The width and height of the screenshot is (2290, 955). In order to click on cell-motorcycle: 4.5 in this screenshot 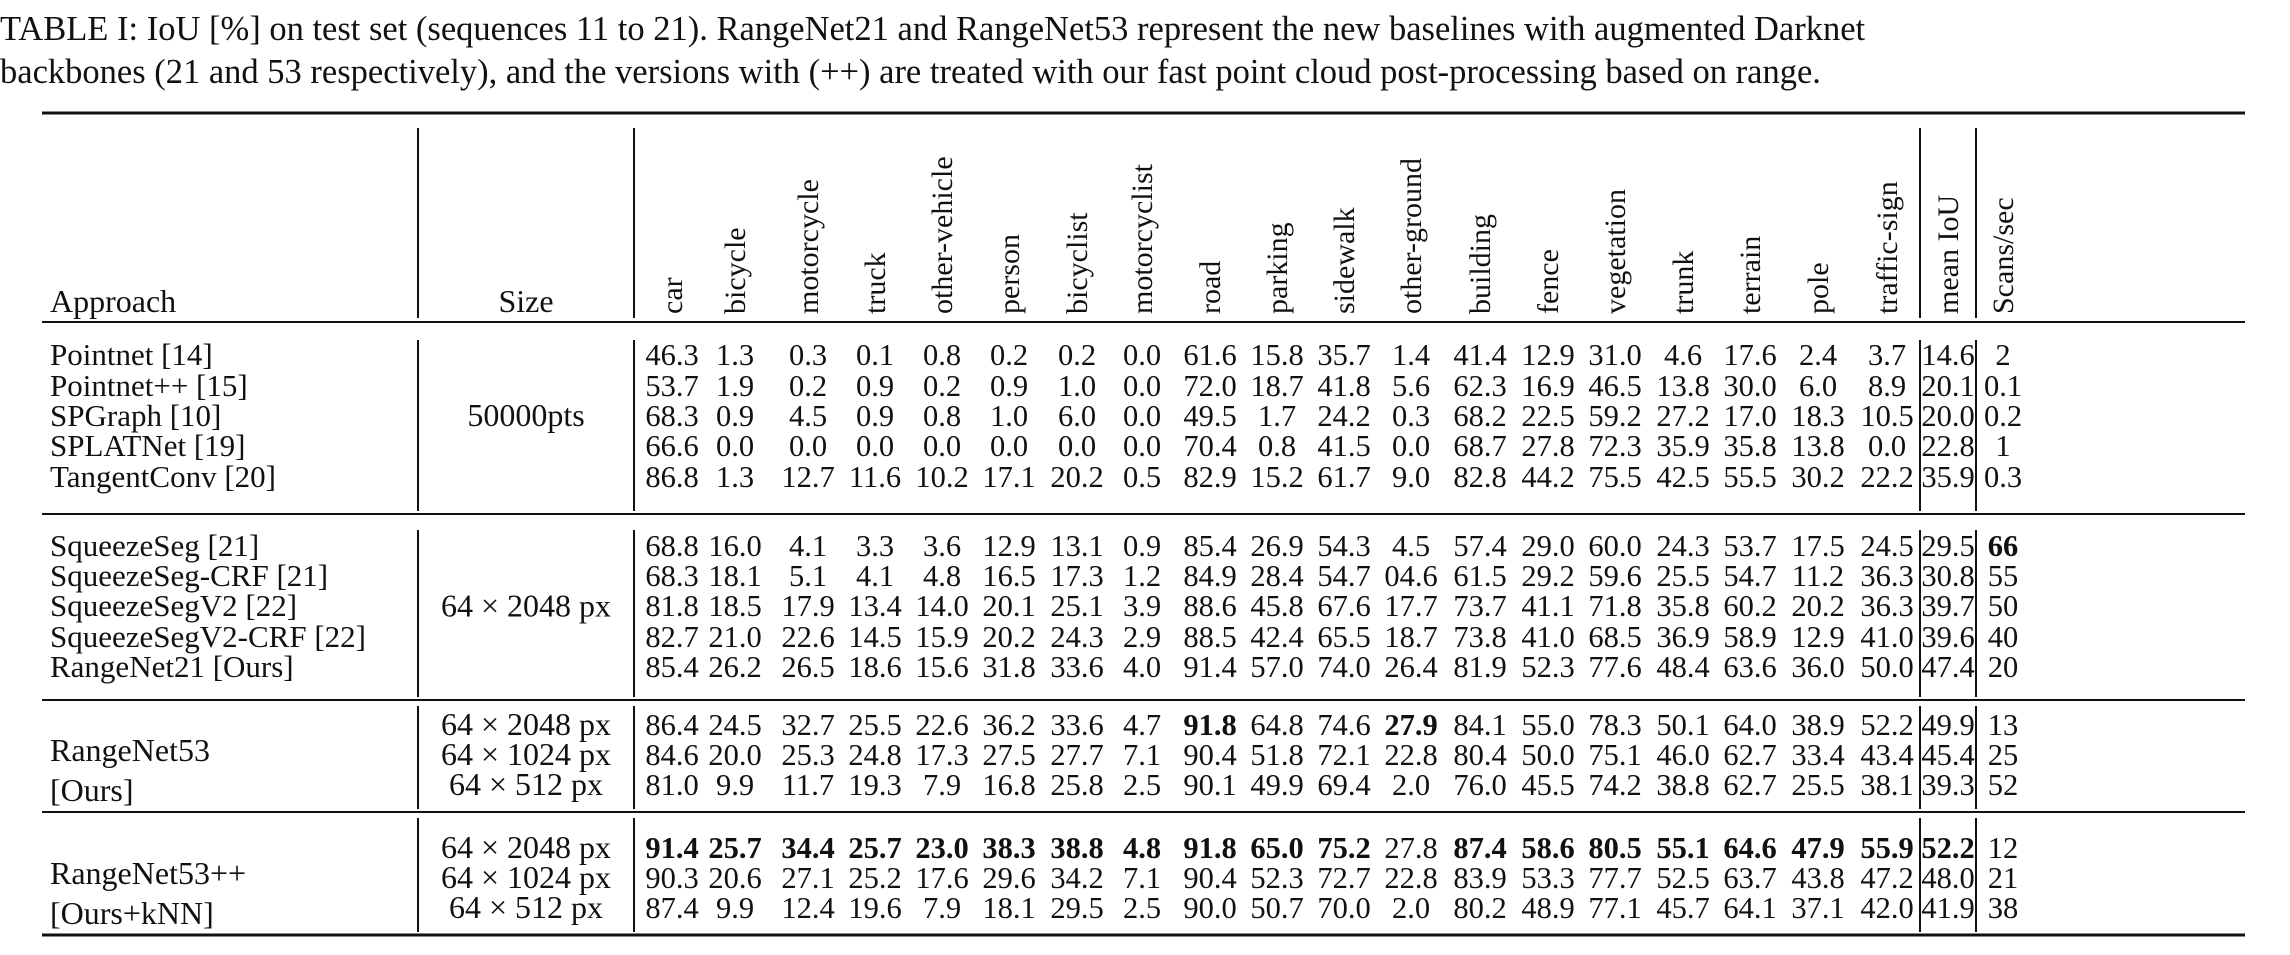, I will do `click(808, 416)`.